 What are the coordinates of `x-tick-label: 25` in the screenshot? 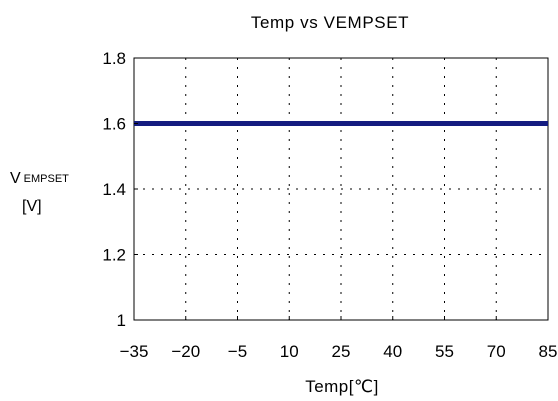 It's located at (341, 351).